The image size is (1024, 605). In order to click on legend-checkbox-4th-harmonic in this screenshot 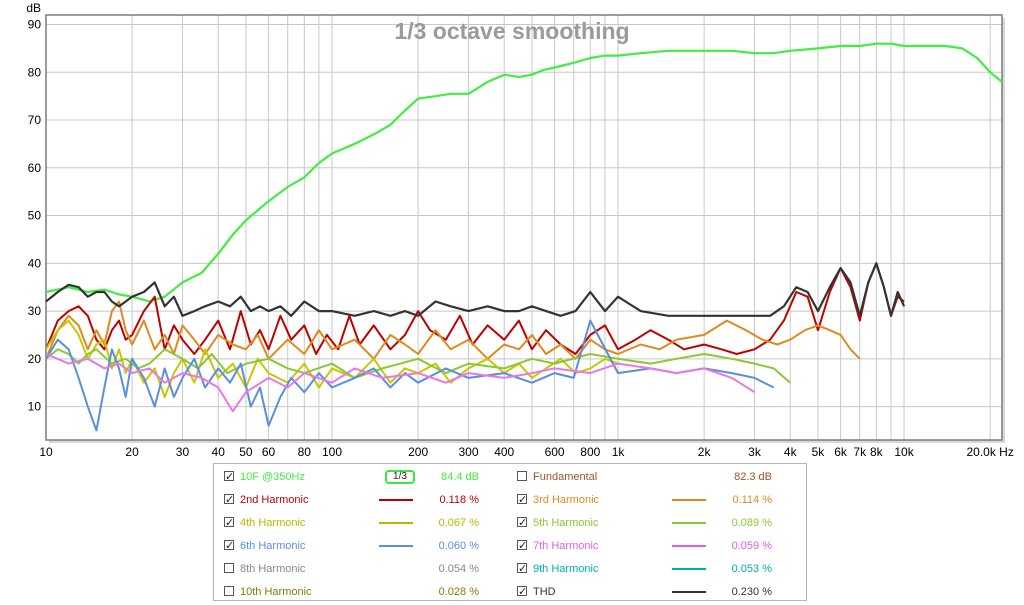, I will do `click(229, 523)`.